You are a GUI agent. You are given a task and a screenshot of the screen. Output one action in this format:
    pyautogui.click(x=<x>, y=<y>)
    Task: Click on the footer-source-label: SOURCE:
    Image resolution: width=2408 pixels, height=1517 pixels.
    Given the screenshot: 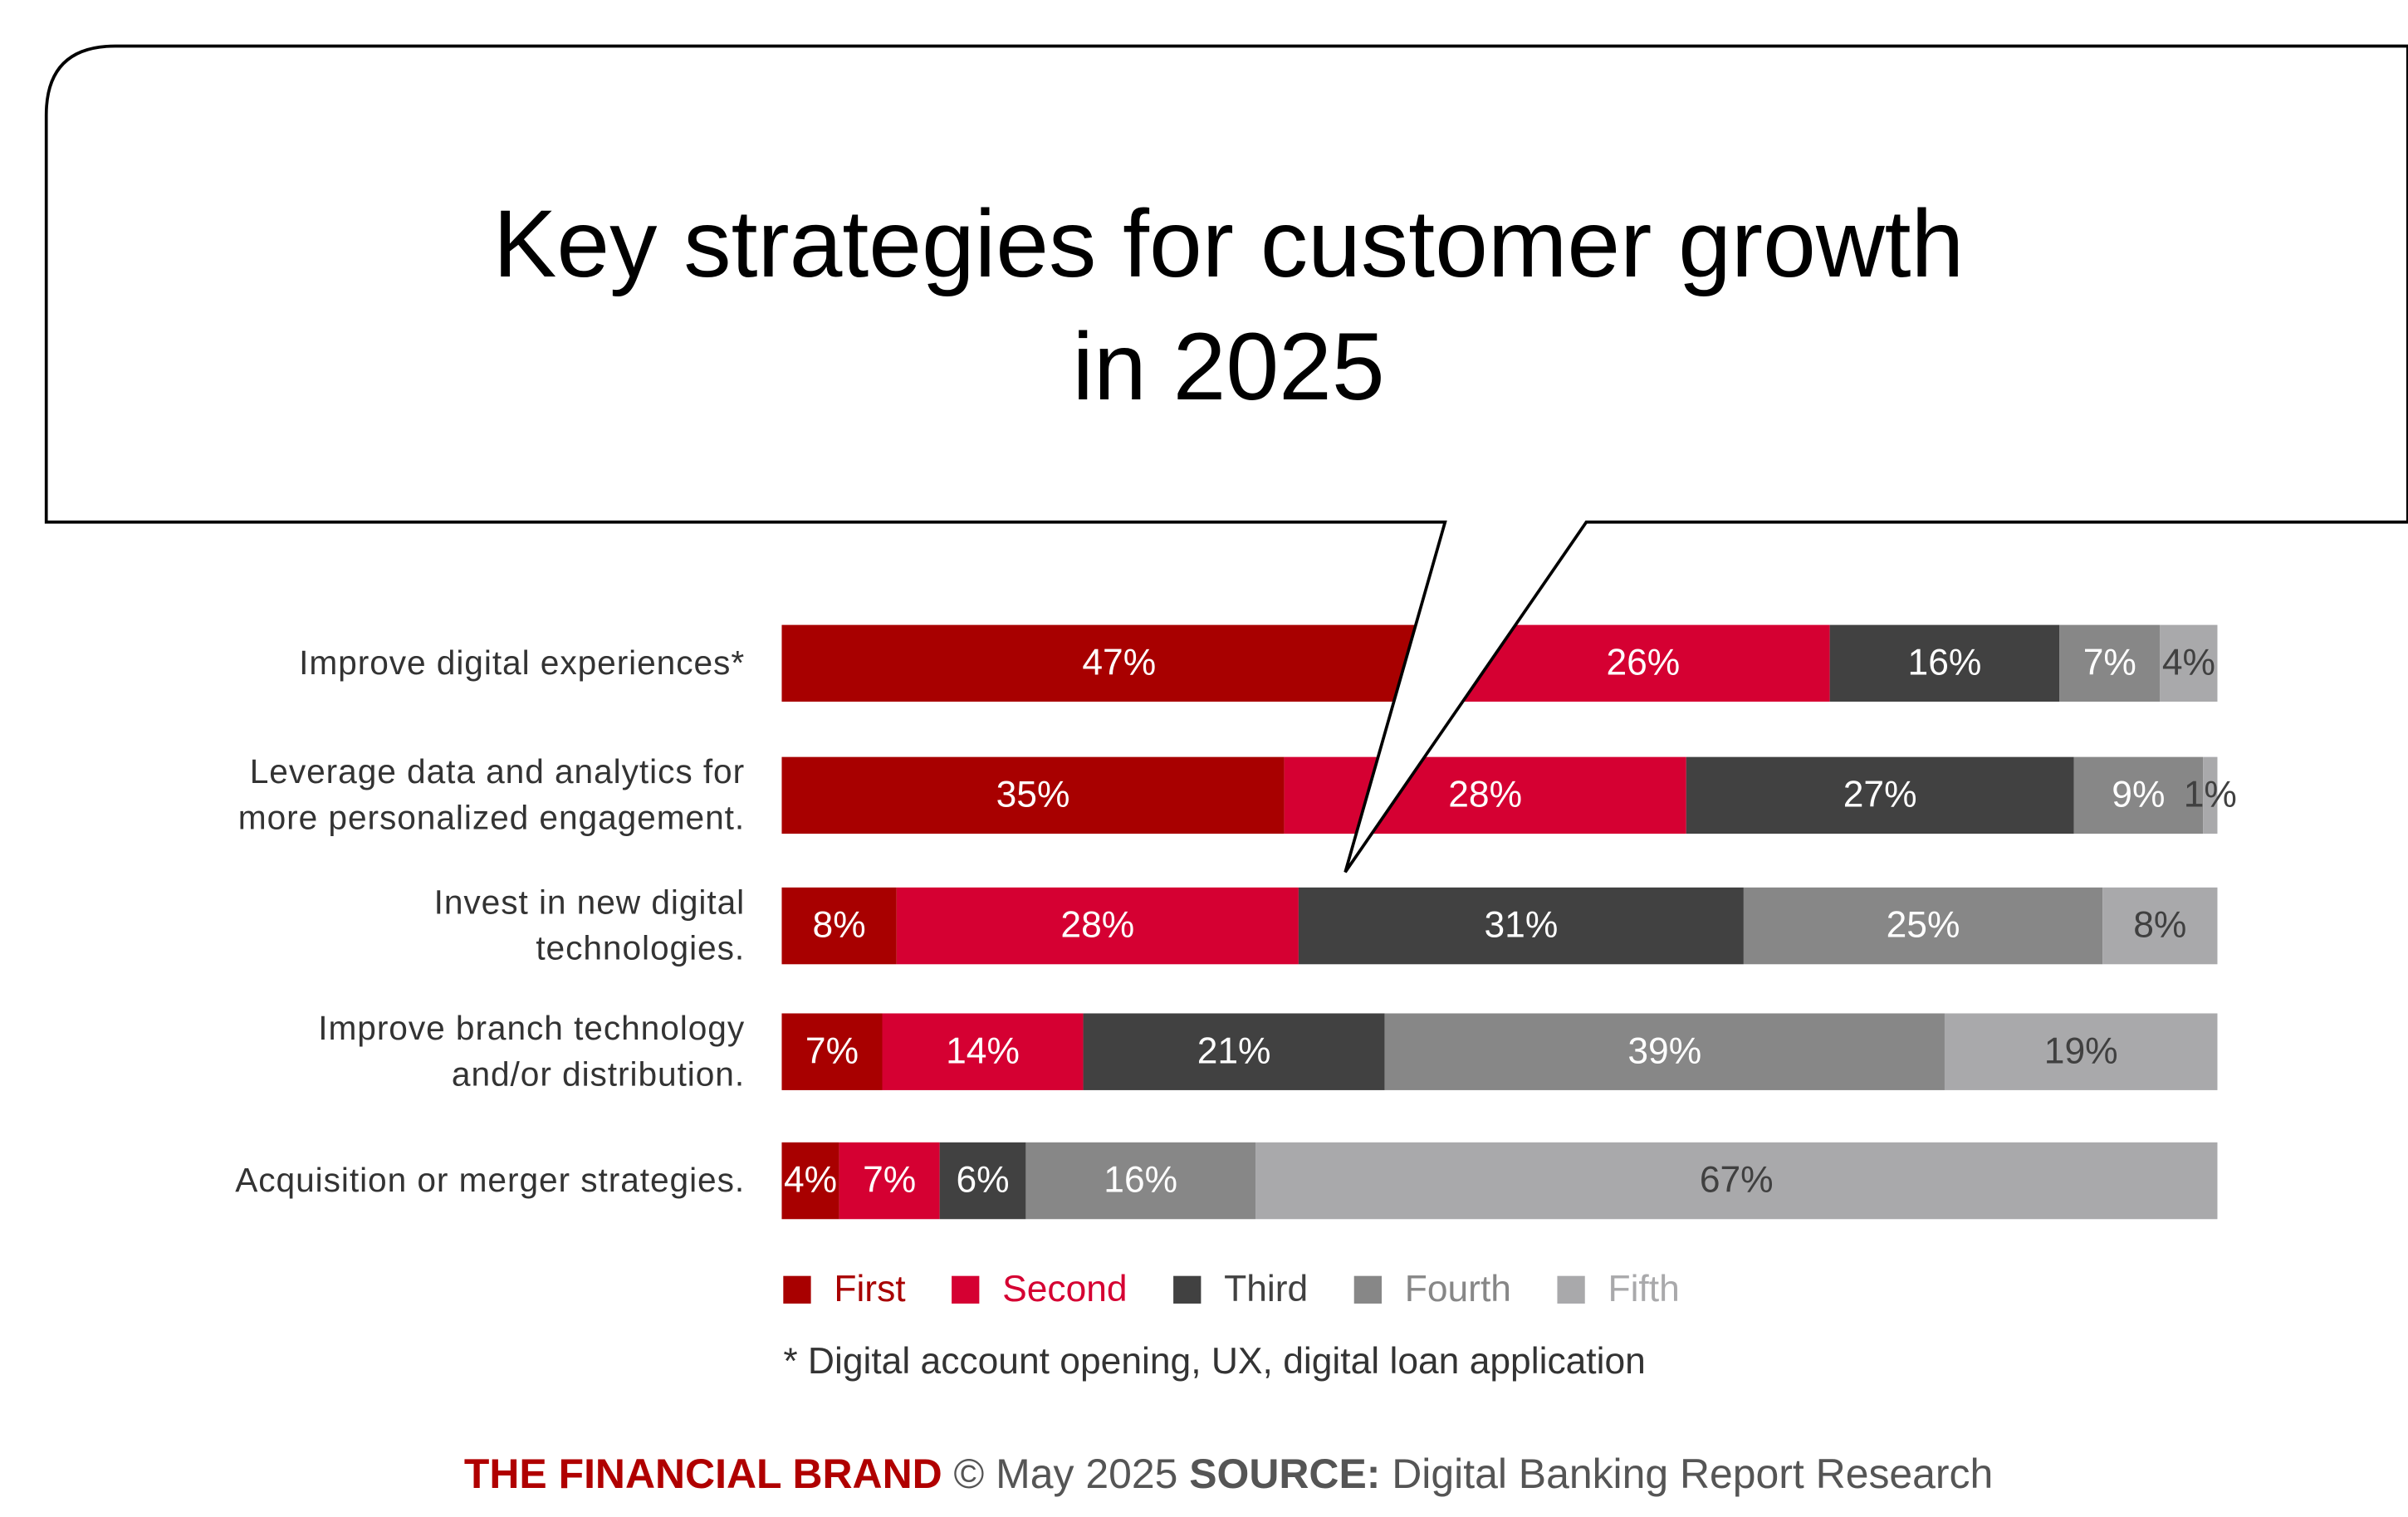 What is the action you would take?
    pyautogui.click(x=1284, y=1474)
    